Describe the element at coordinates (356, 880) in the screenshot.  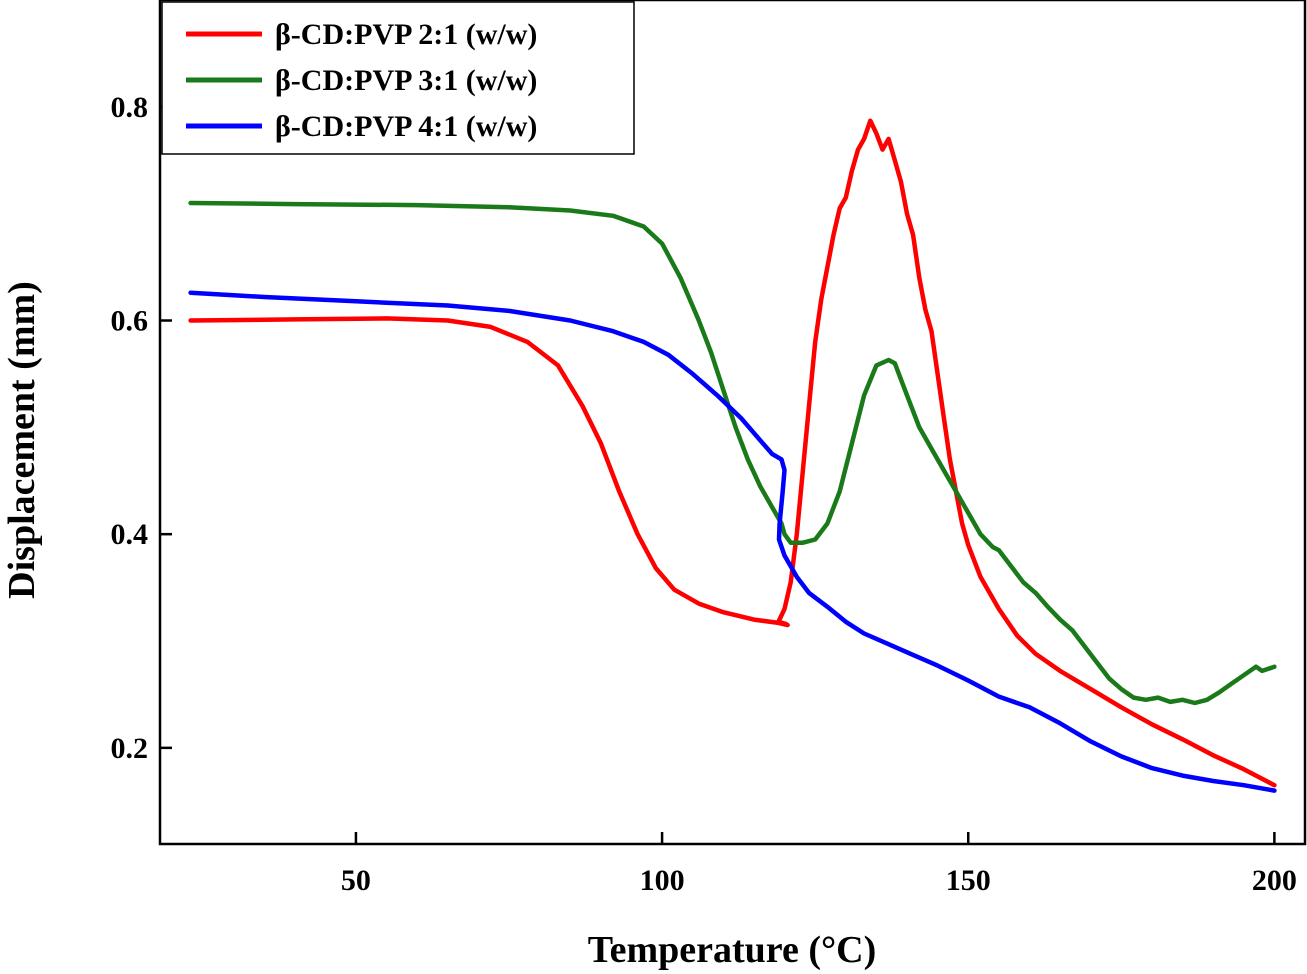
I see `x-tick-label: 50` at that location.